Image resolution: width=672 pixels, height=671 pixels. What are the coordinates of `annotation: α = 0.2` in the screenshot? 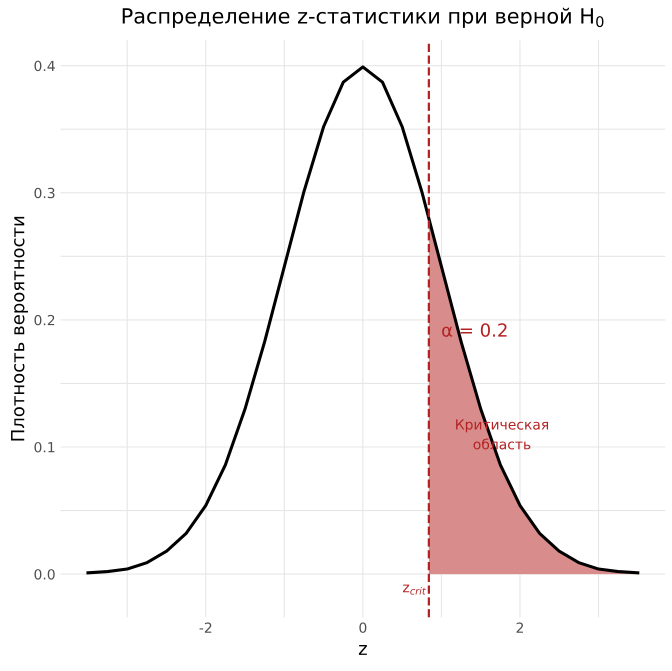 It's located at (474, 330).